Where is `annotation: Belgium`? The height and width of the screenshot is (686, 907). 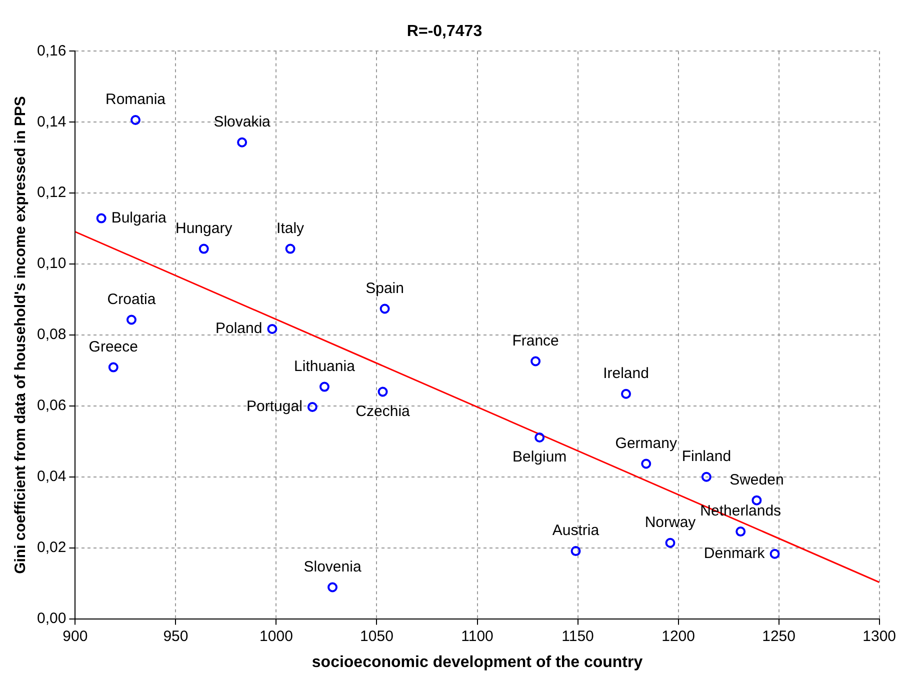
annotation: Belgium is located at coordinates (539, 457).